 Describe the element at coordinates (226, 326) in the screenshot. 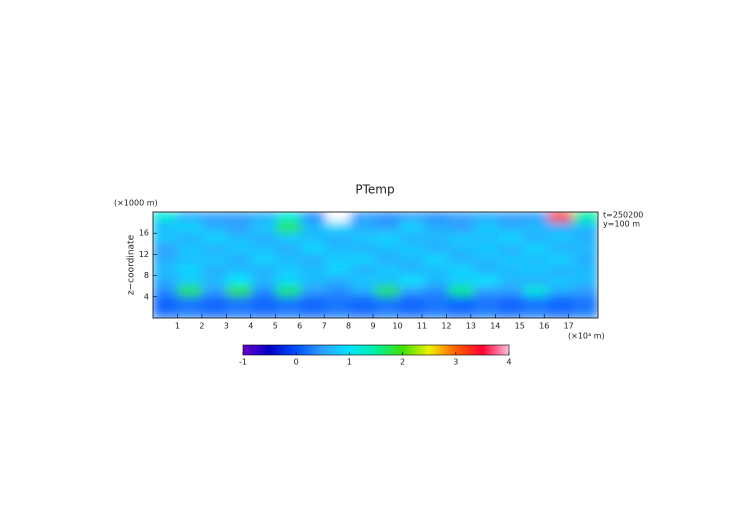

I see `x-tick-label: 3` at that location.